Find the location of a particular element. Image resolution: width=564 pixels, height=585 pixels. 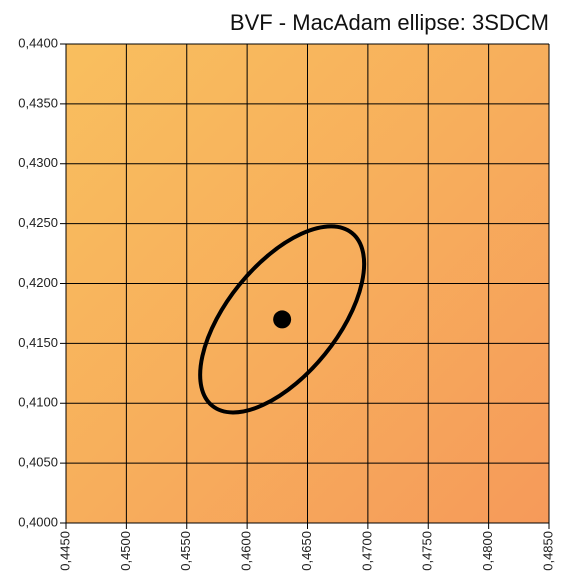

y-tick-label: 0,4400 is located at coordinates (38, 42).